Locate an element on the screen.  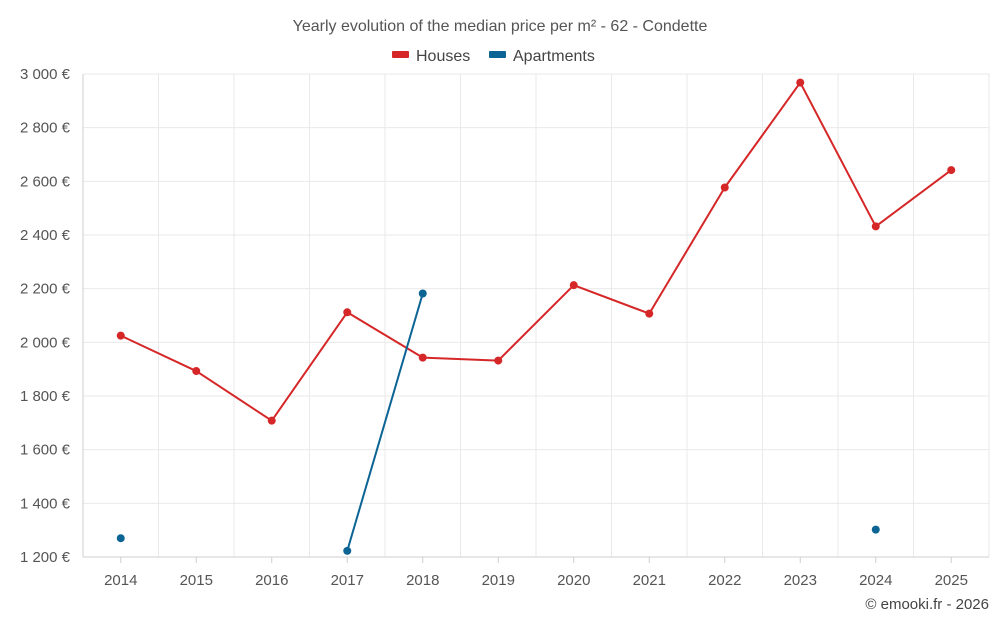
legend-swatch-apartments is located at coordinates (497, 54).